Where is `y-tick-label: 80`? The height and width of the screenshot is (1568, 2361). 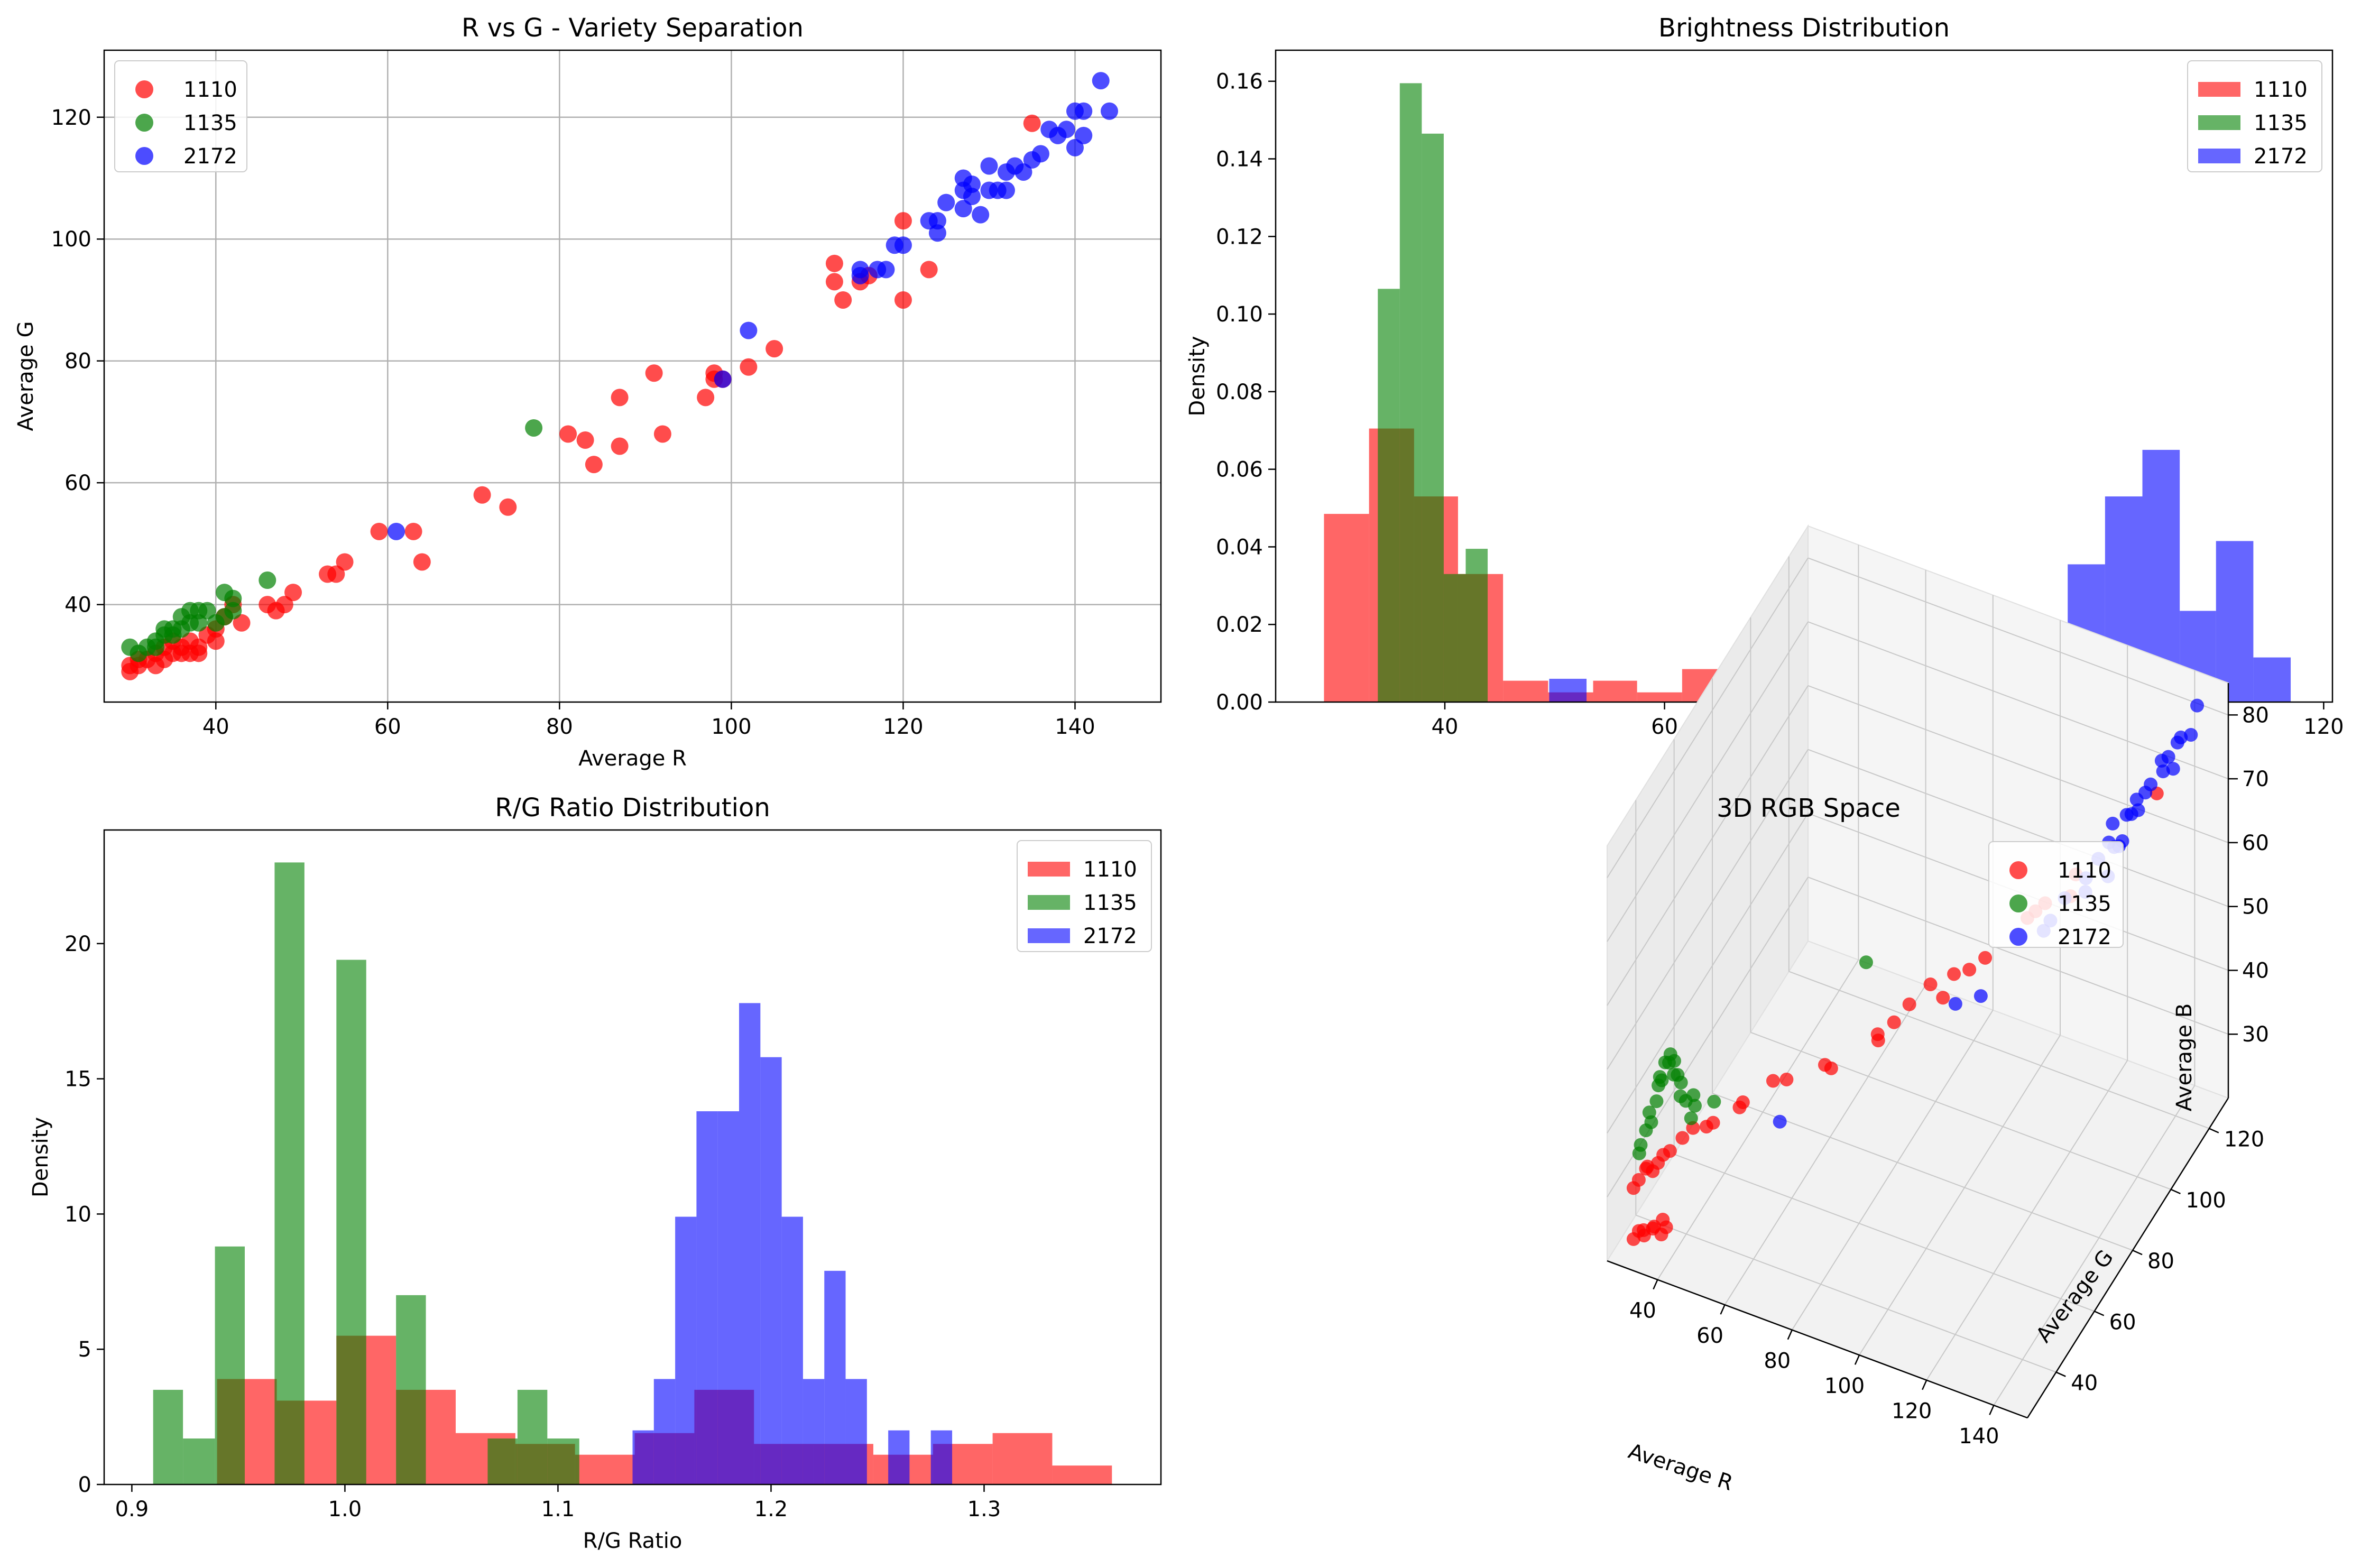 y-tick-label: 80 is located at coordinates (77, 361).